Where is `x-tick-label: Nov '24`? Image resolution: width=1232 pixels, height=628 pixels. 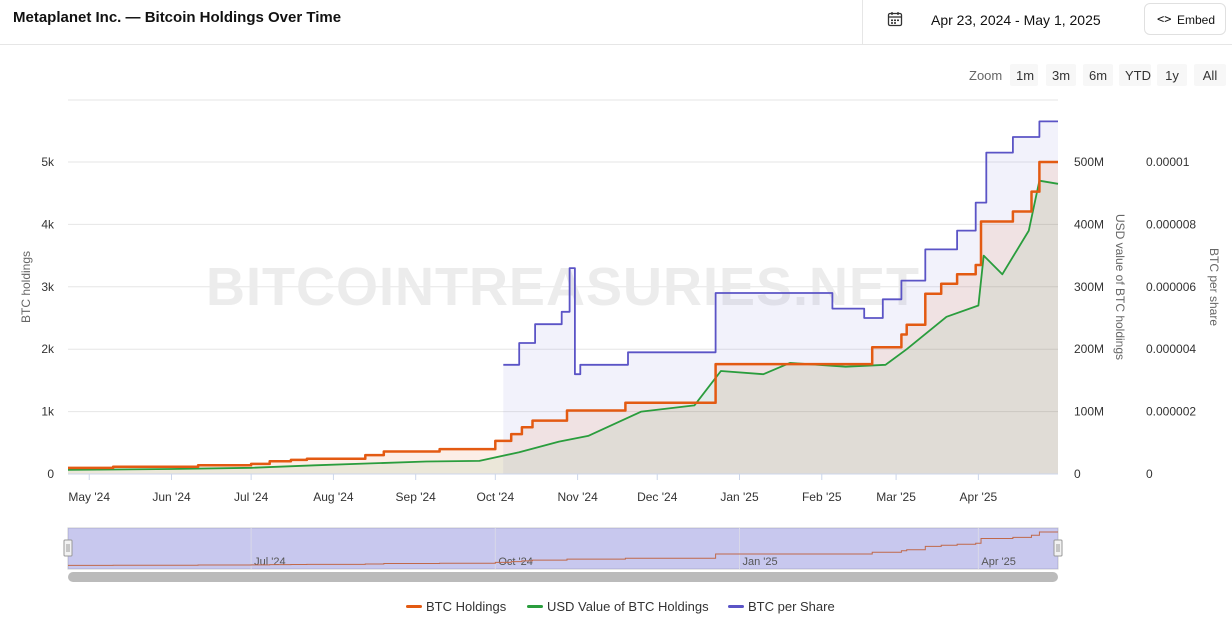
x-tick-label: Nov '24 is located at coordinates (577, 497).